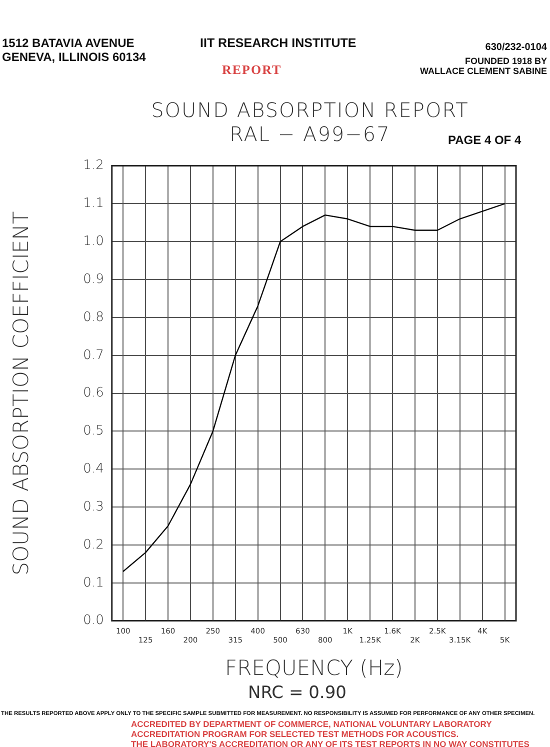 This screenshot has width=550, height=747. I want to click on y-tick-label: 0.0, so click(93, 620).